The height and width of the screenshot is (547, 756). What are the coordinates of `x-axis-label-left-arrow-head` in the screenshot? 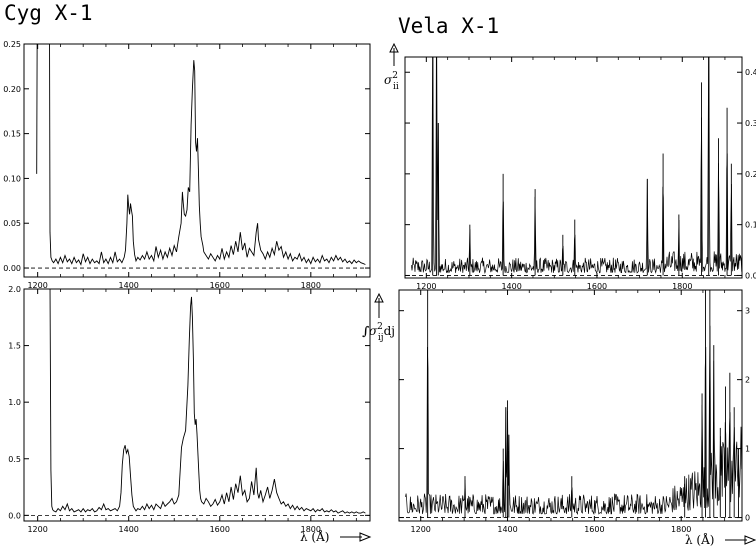 It's located at (365, 537).